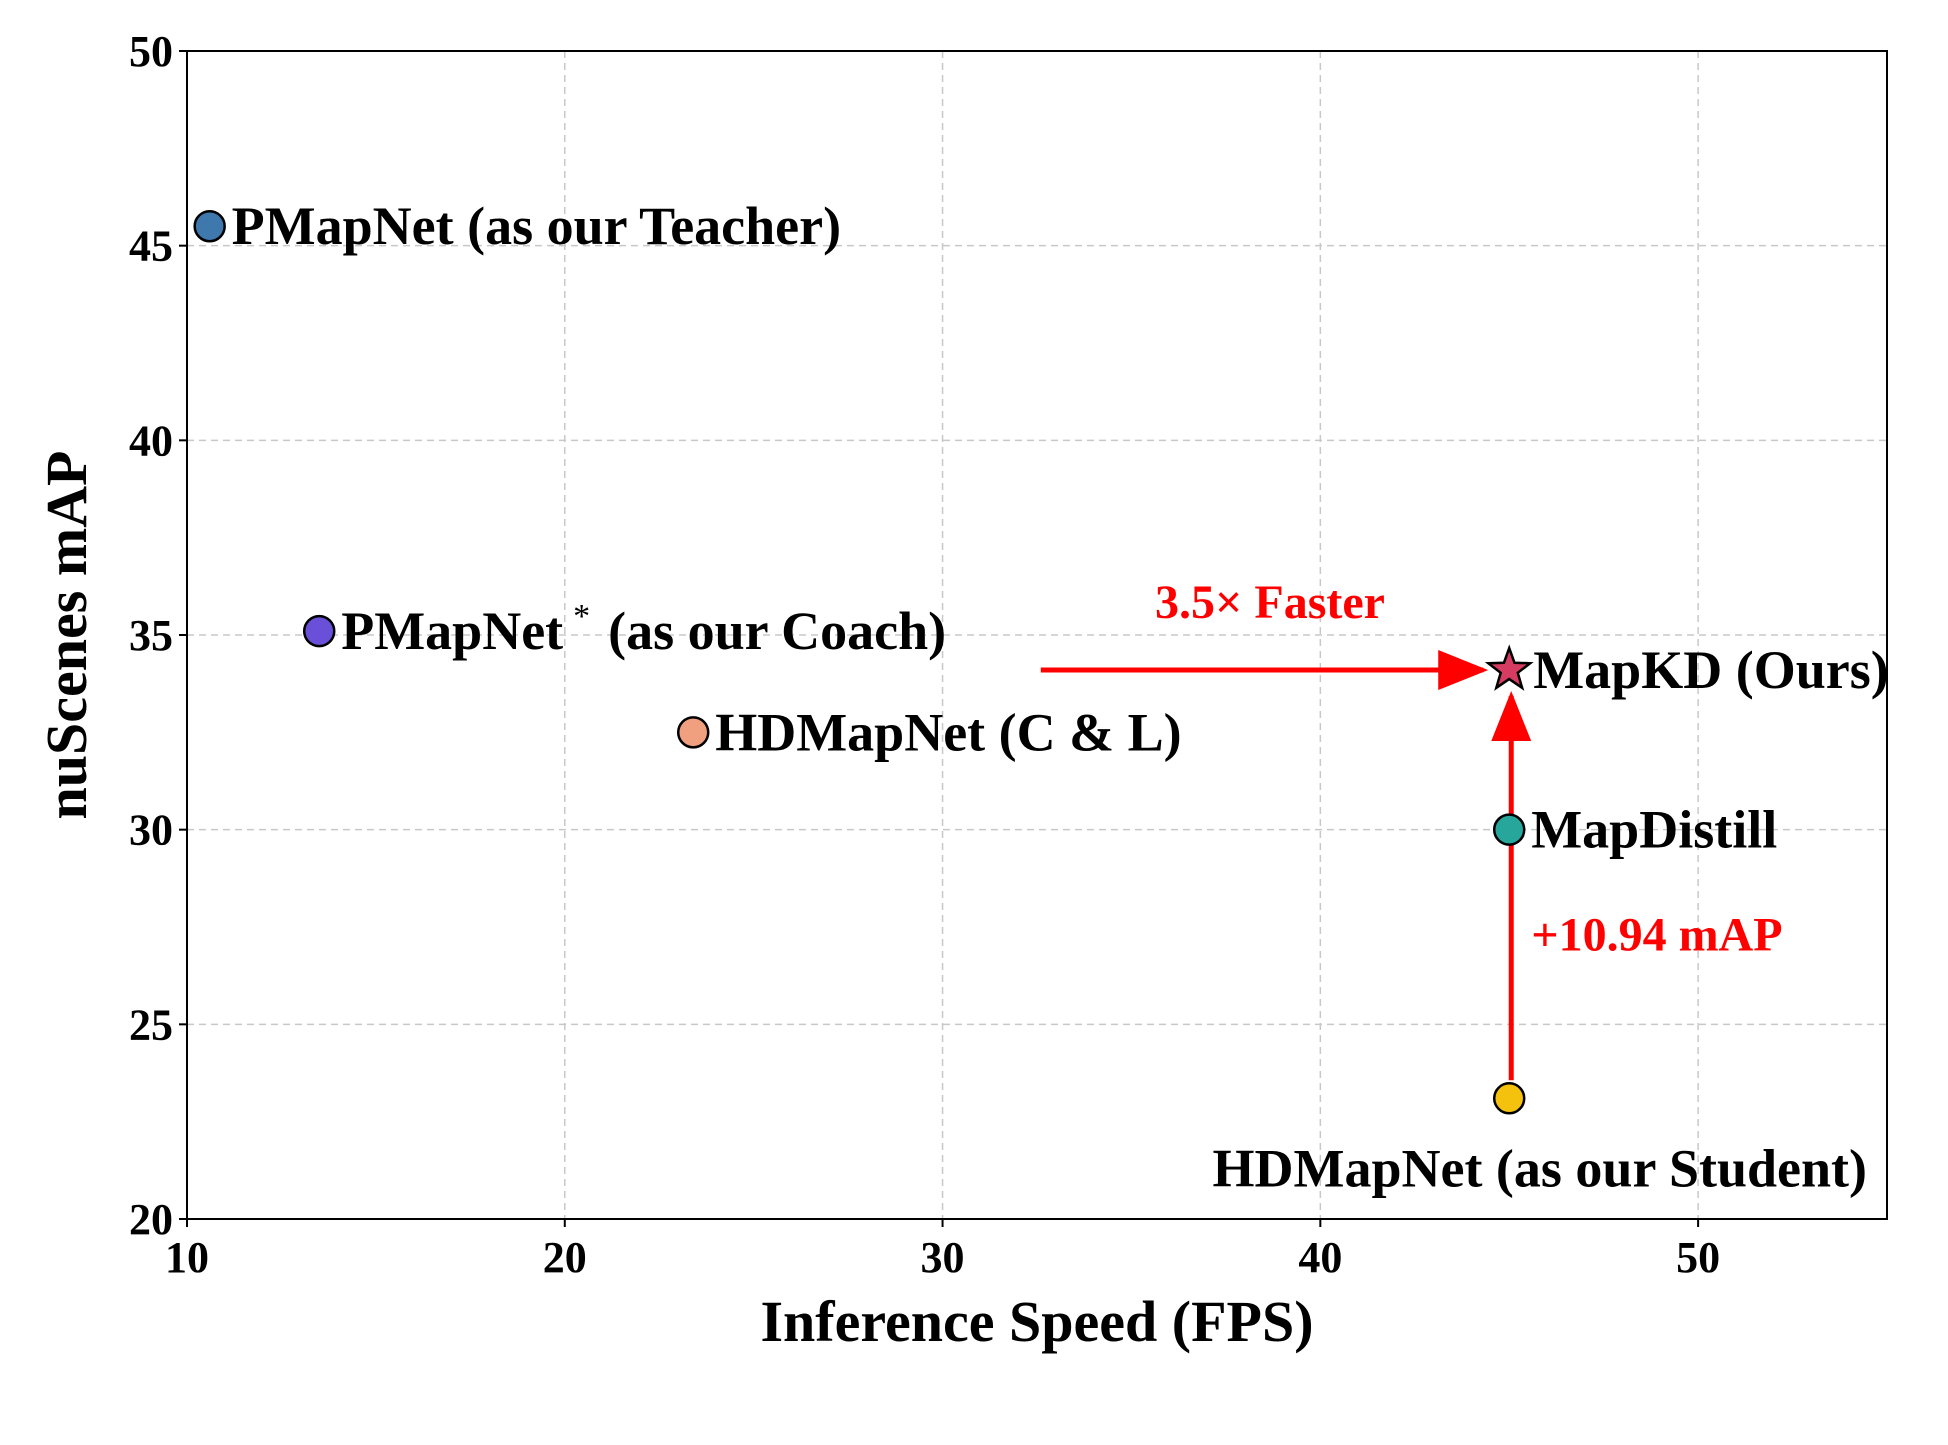 This screenshot has height=1445, width=1948. Describe the element at coordinates (1036, 1321) in the screenshot. I see `x-axis-title: Inference Speed (FPS)` at that location.